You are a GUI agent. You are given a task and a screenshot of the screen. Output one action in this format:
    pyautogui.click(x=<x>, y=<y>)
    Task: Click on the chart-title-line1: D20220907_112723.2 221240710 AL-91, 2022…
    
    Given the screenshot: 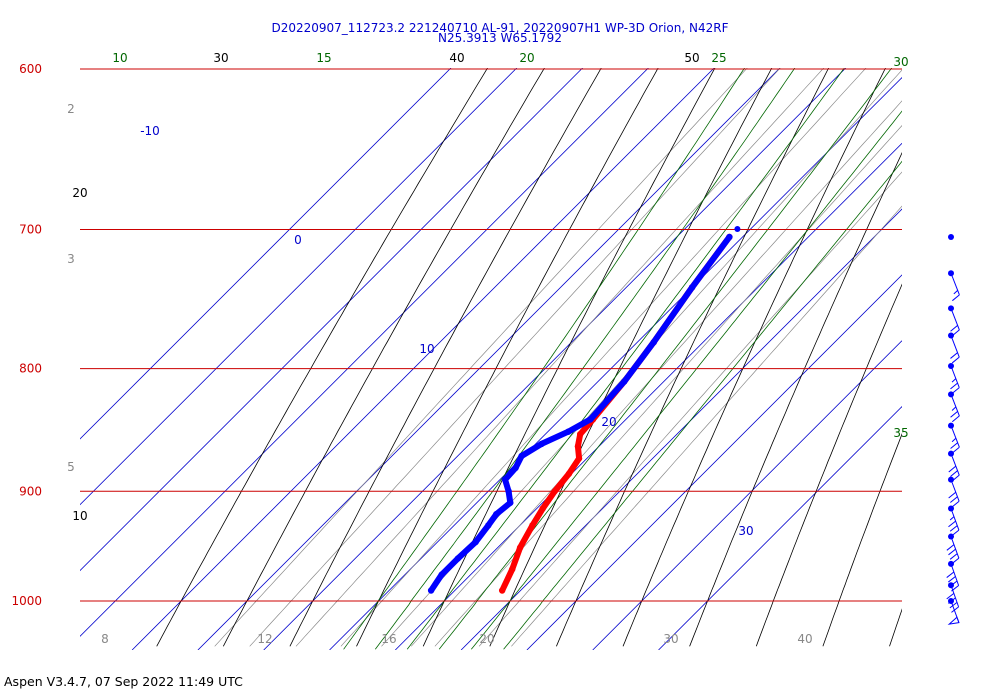 What is the action you would take?
    pyautogui.click(x=500, y=28)
    